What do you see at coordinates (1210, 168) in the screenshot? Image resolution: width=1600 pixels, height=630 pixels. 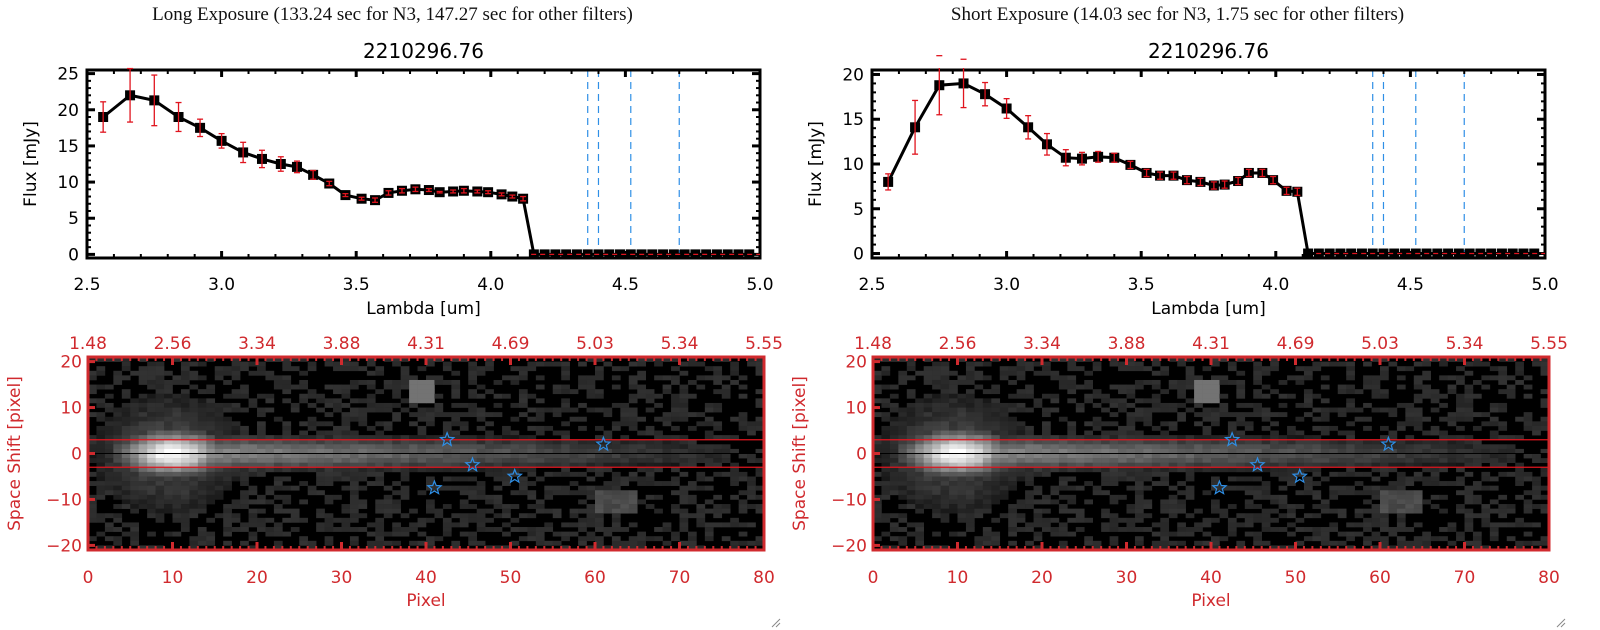 I see `flux-series-line` at bounding box center [1210, 168].